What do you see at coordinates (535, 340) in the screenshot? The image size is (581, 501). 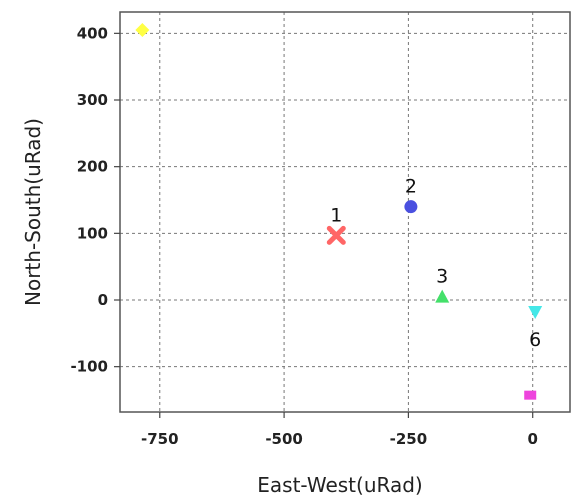 I see `point-label: 6` at bounding box center [535, 340].